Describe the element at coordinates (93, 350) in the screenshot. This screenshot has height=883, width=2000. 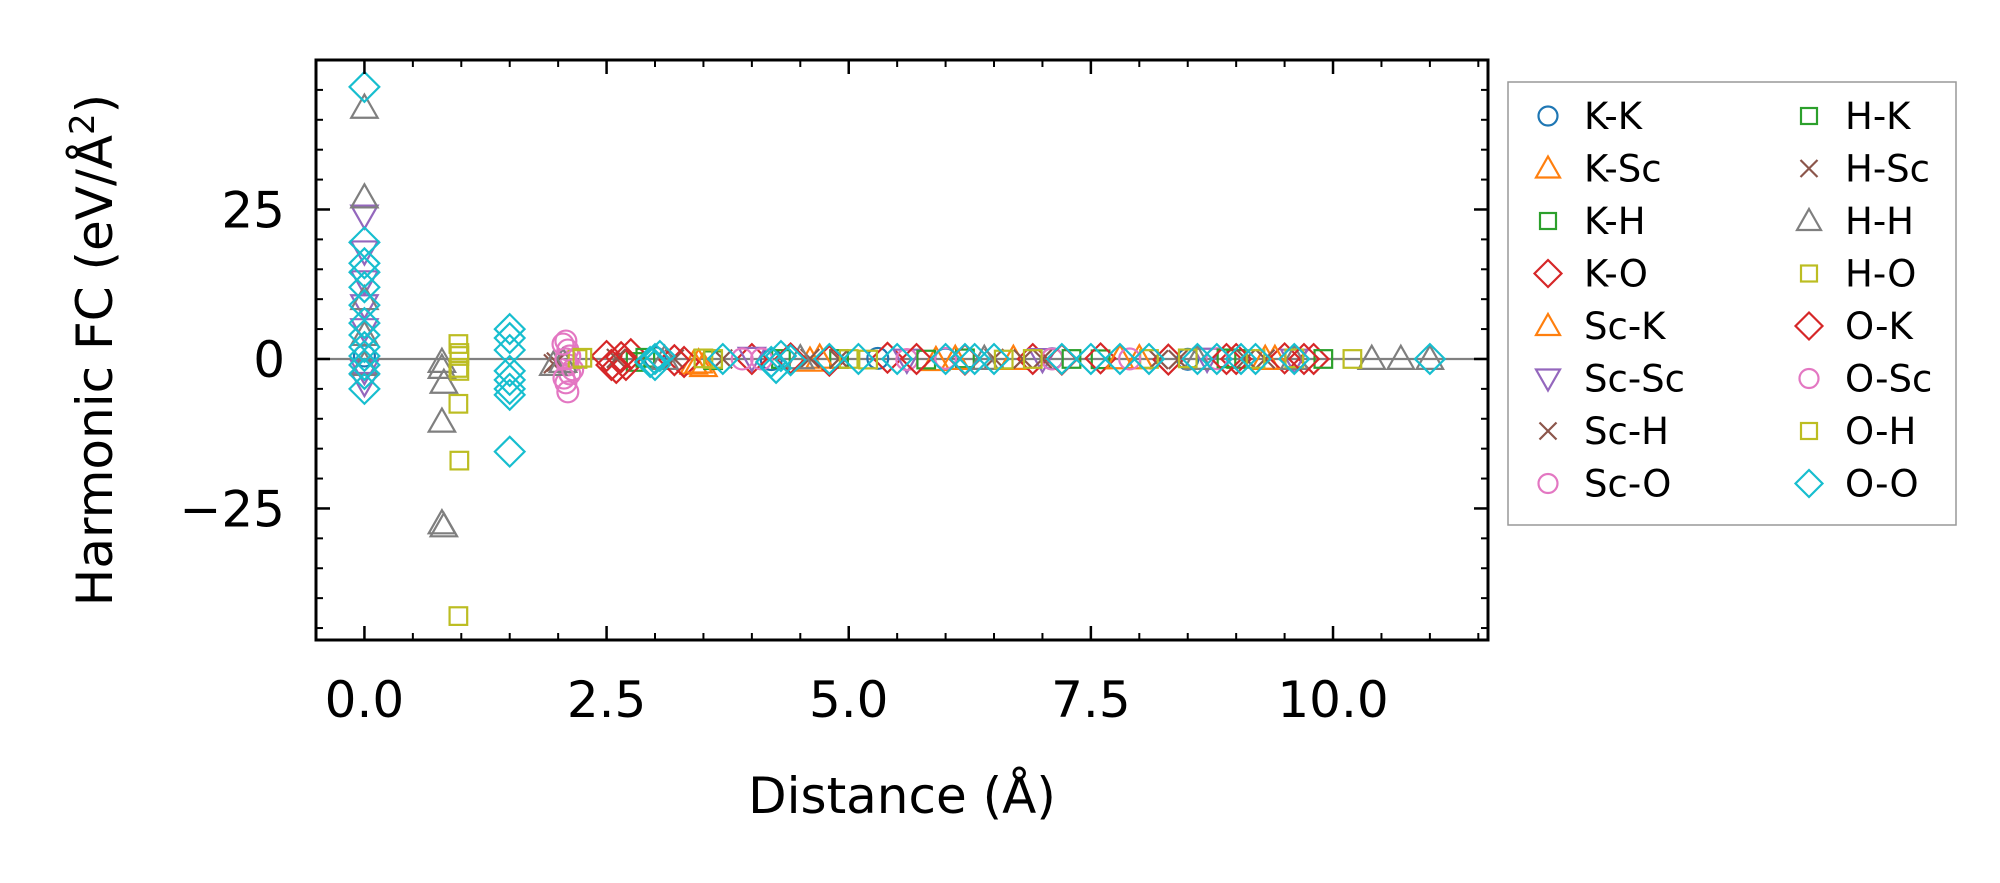
I see `y-axis-label: Harmonic FC (eV/Å2)` at that location.